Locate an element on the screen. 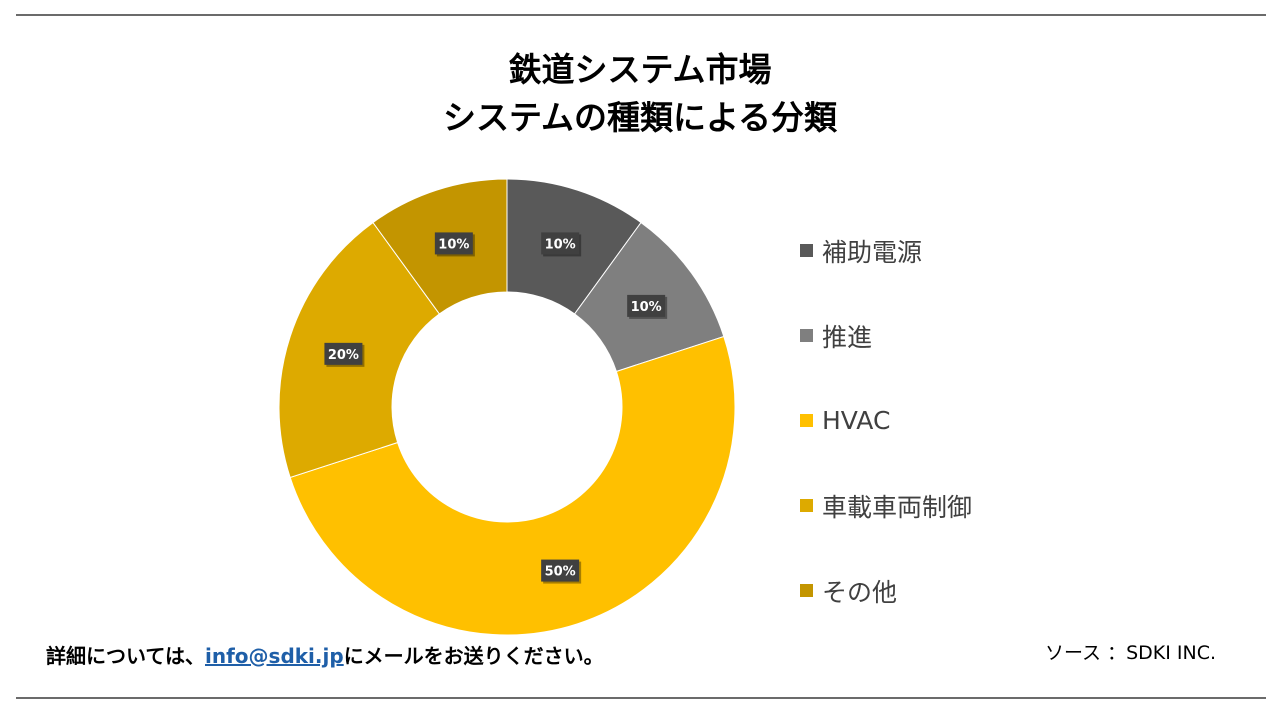 Image resolution: width=1280 pixels, height=720 pixels. legend-label: その他 is located at coordinates (860, 592).